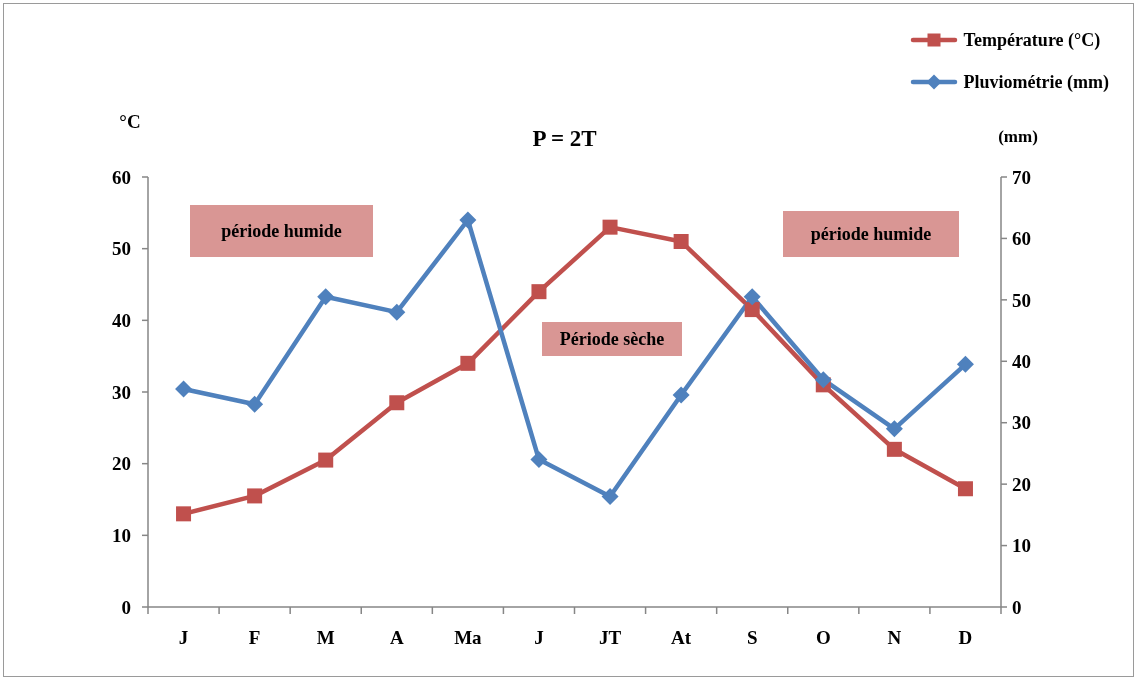 The height and width of the screenshot is (680, 1137). Describe the element at coordinates (325, 637) in the screenshot. I see `x-tick-label: M` at that location.